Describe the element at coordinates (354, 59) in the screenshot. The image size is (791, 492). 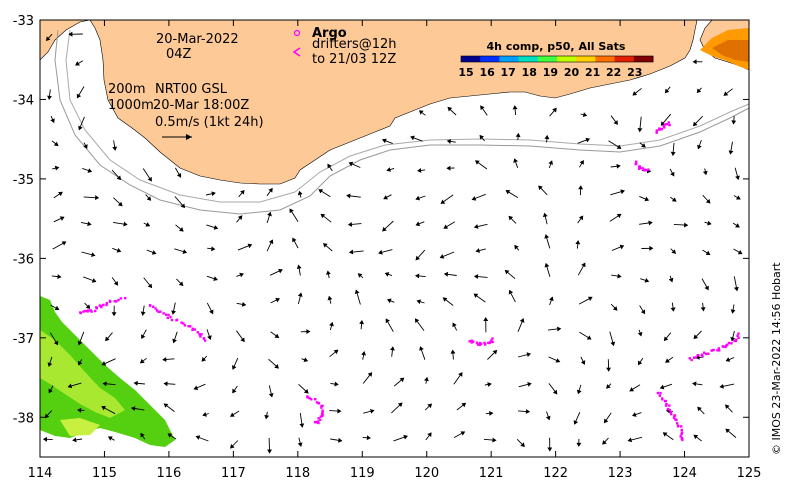
I see `argo-until-label: to 21/03 12Z` at that location.